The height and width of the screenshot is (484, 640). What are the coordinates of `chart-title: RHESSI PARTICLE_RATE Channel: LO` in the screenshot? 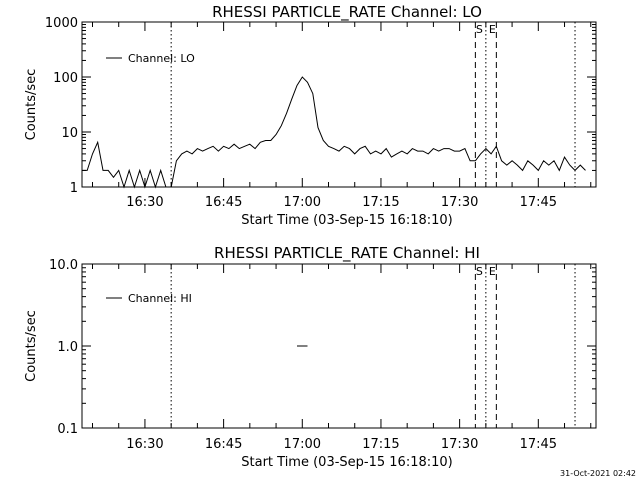 It's located at (347, 12).